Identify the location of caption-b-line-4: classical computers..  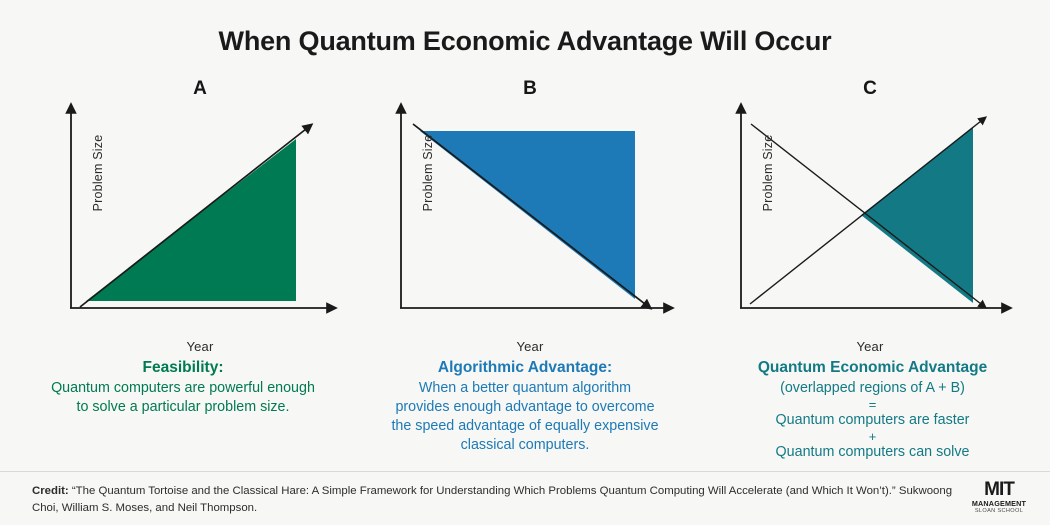
(525, 445).